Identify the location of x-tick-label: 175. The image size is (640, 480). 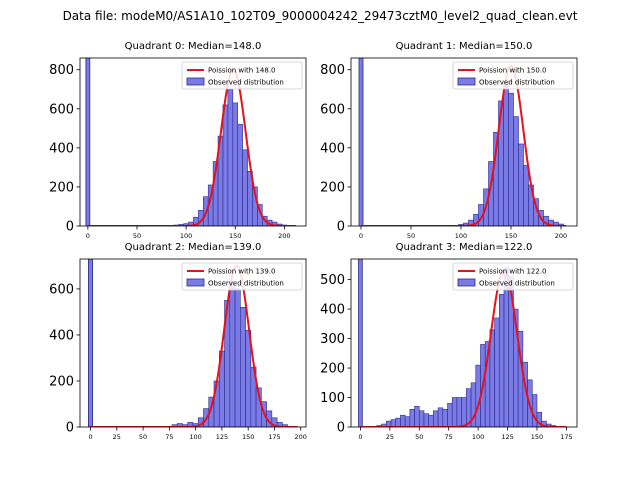
(274, 437).